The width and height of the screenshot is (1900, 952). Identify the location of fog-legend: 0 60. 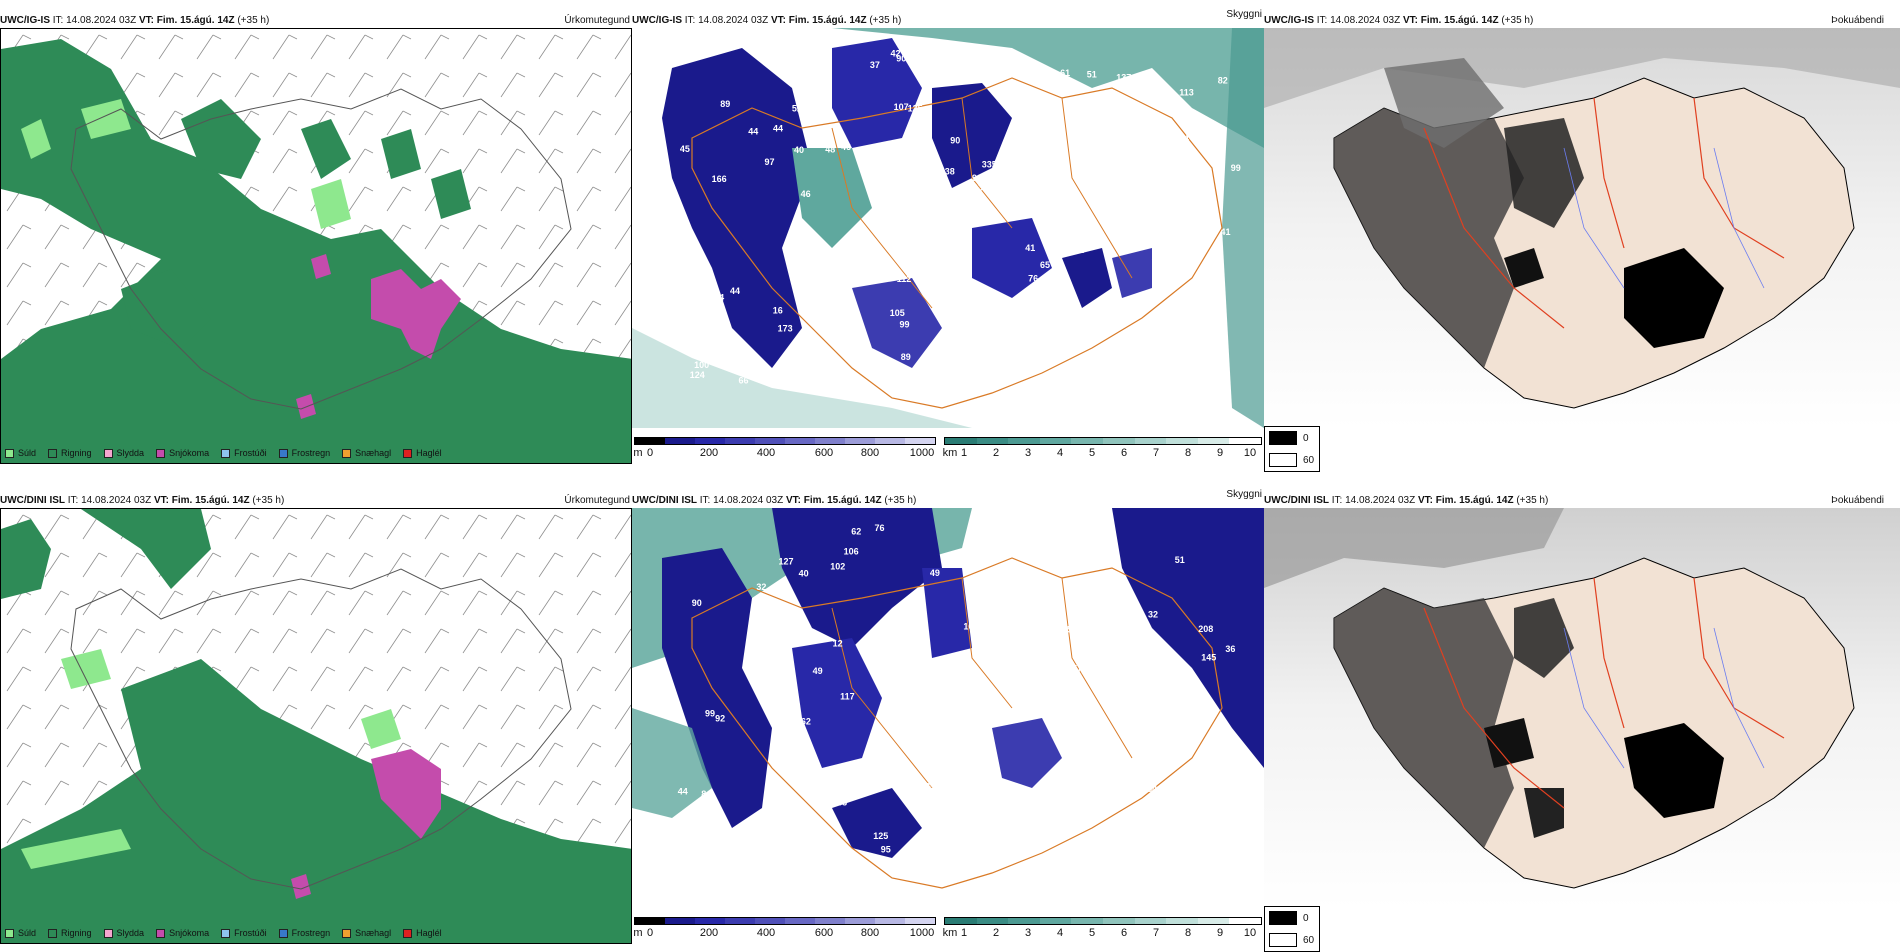
(1292, 449).